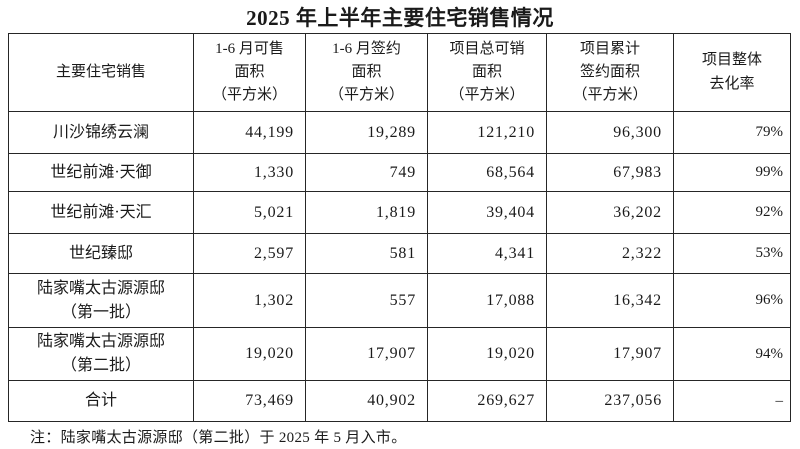 The image size is (800, 449). I want to click on cell-available-area: 1,302, so click(249, 300).